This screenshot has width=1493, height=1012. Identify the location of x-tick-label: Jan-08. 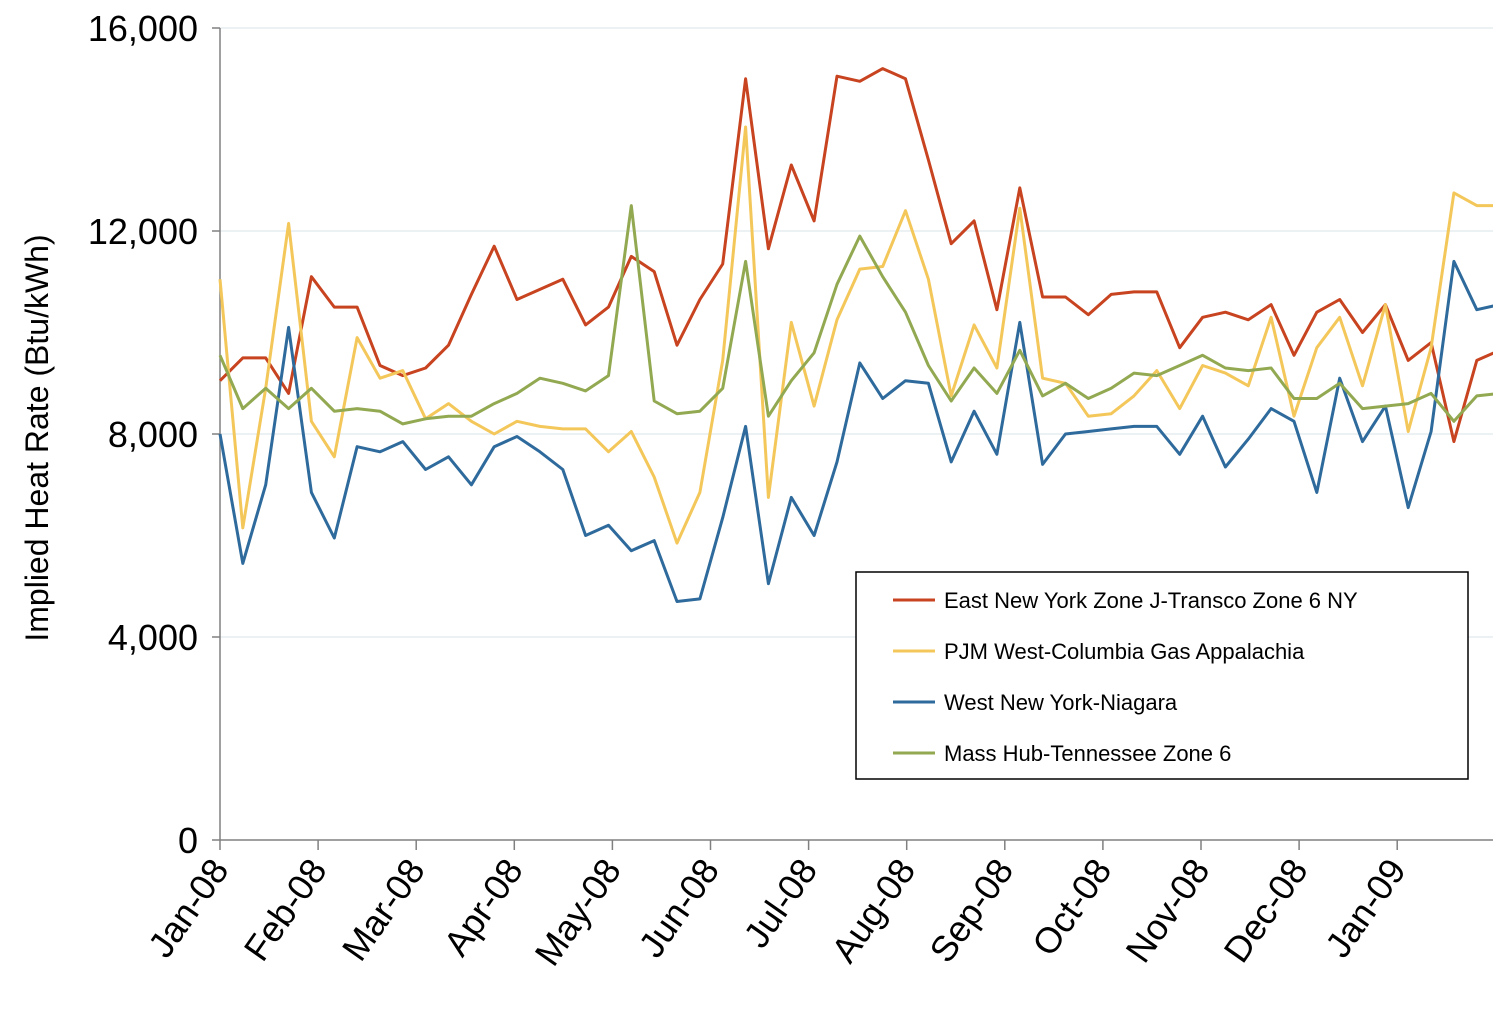
(188, 908).